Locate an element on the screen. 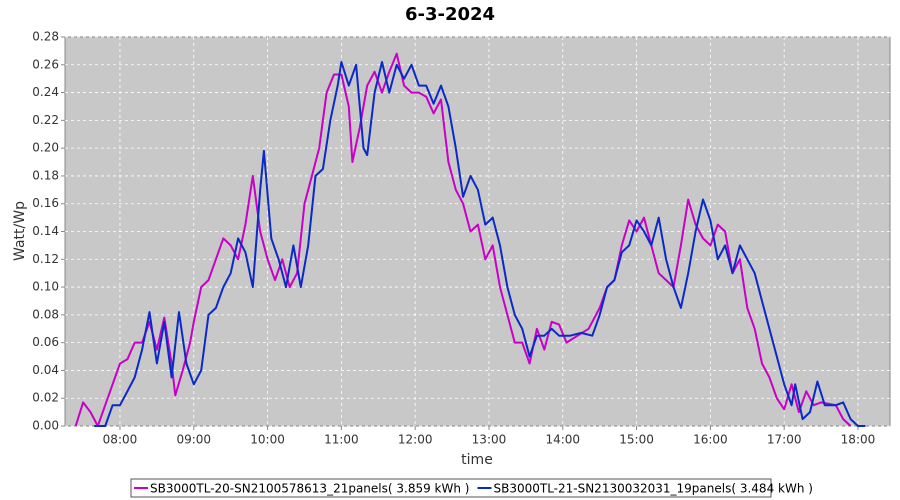 The width and height of the screenshot is (900, 500). x-tick-label: 08:00 is located at coordinates (120, 440).